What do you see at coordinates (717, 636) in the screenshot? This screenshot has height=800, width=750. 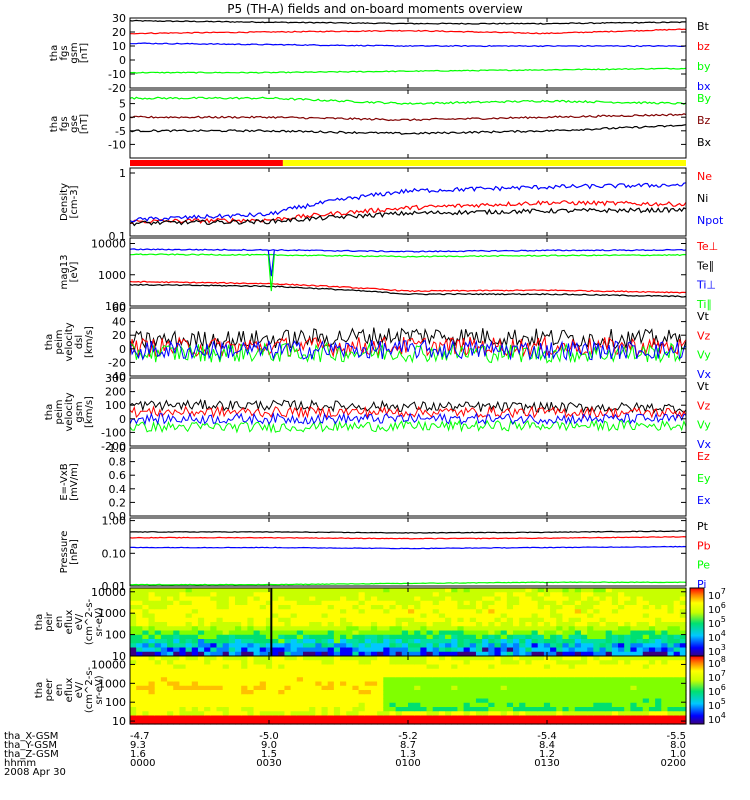 I see `colorbar-tick-peir_spec-3: 104` at bounding box center [717, 636].